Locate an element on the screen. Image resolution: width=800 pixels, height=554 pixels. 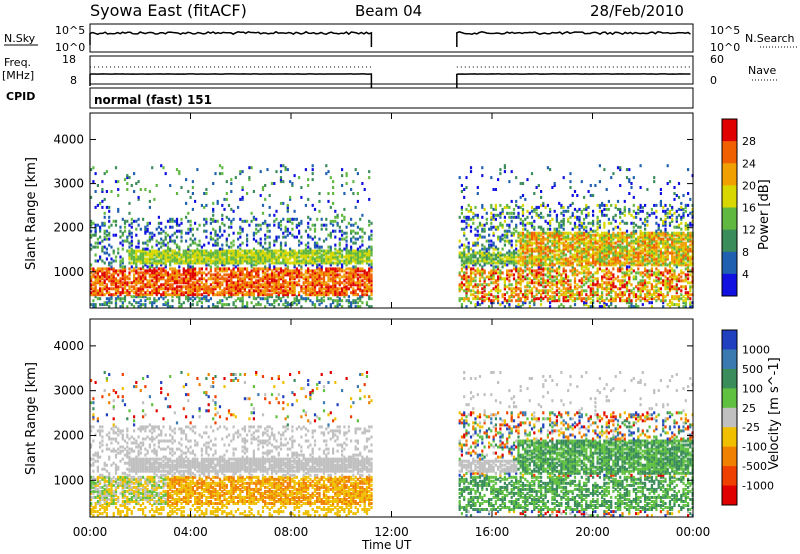
nsky-label: N.Sky is located at coordinates (20, 38).